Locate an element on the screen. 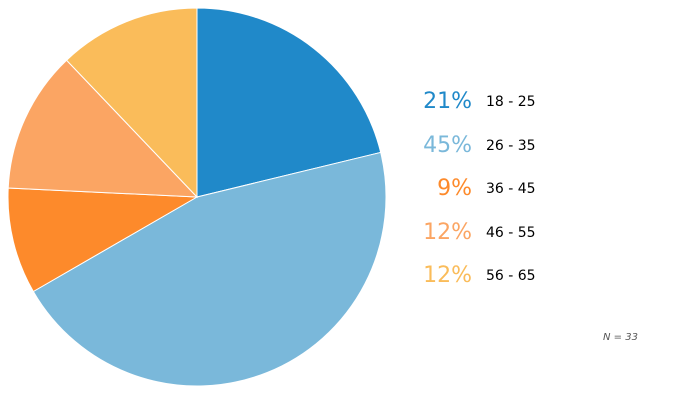 This screenshot has width=675, height=408. legend-value-36-45: 9% is located at coordinates (454, 188).